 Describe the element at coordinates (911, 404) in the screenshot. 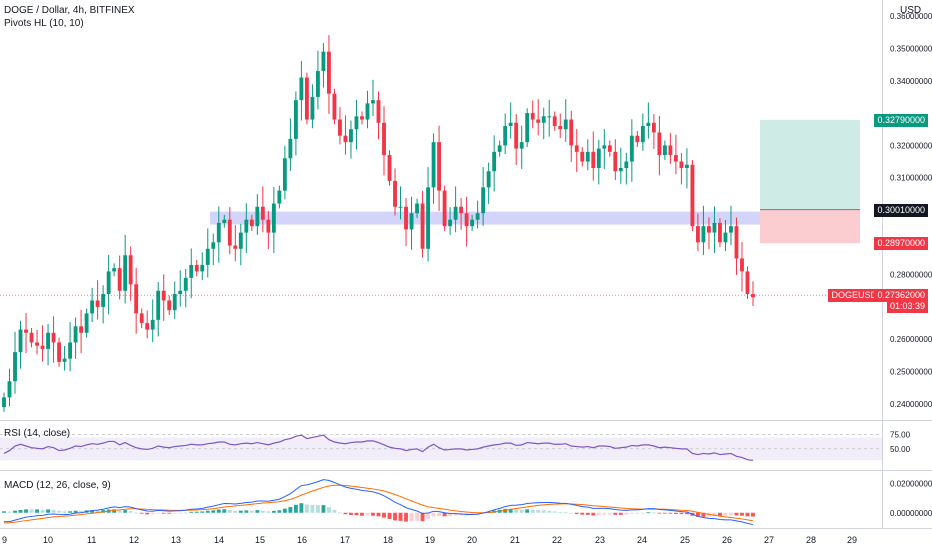

I see `price-tick-label: 0.24000000` at that location.